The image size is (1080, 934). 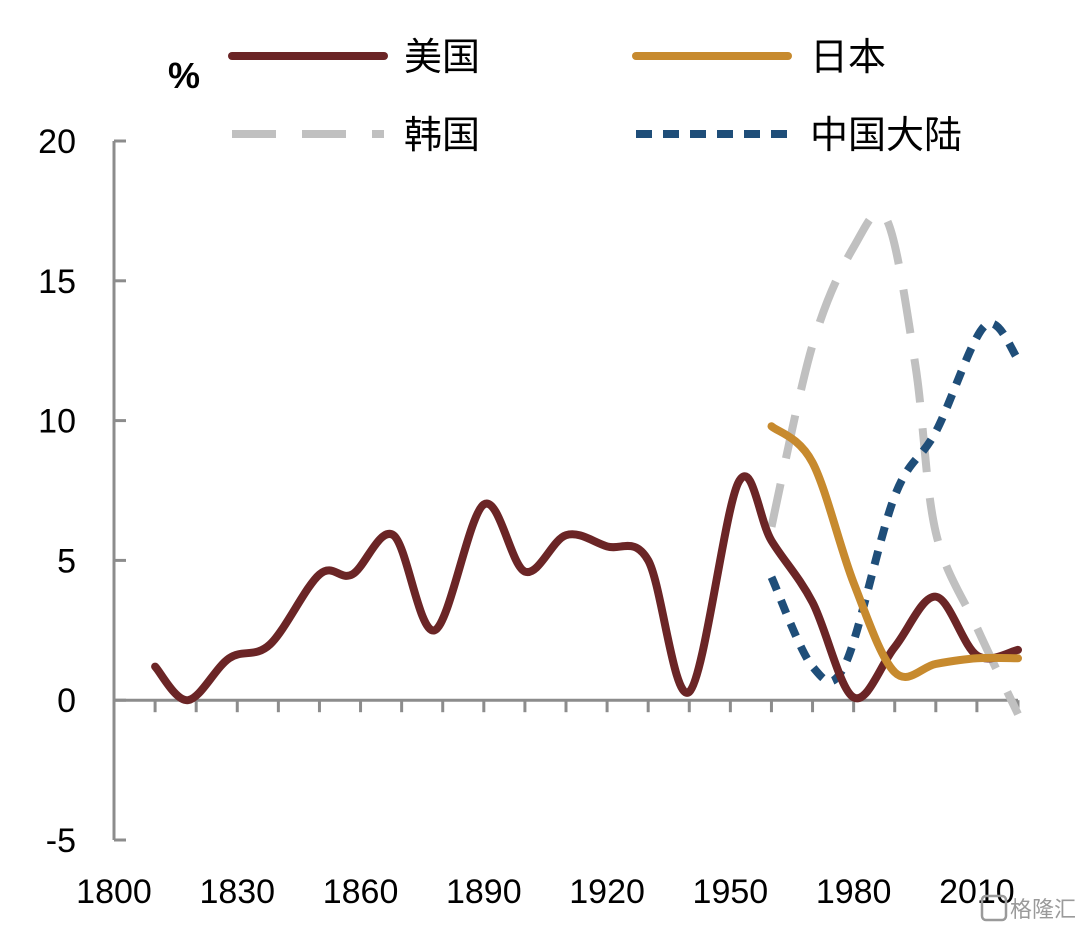 I want to click on y-tick-label: 5, so click(x=66, y=561).